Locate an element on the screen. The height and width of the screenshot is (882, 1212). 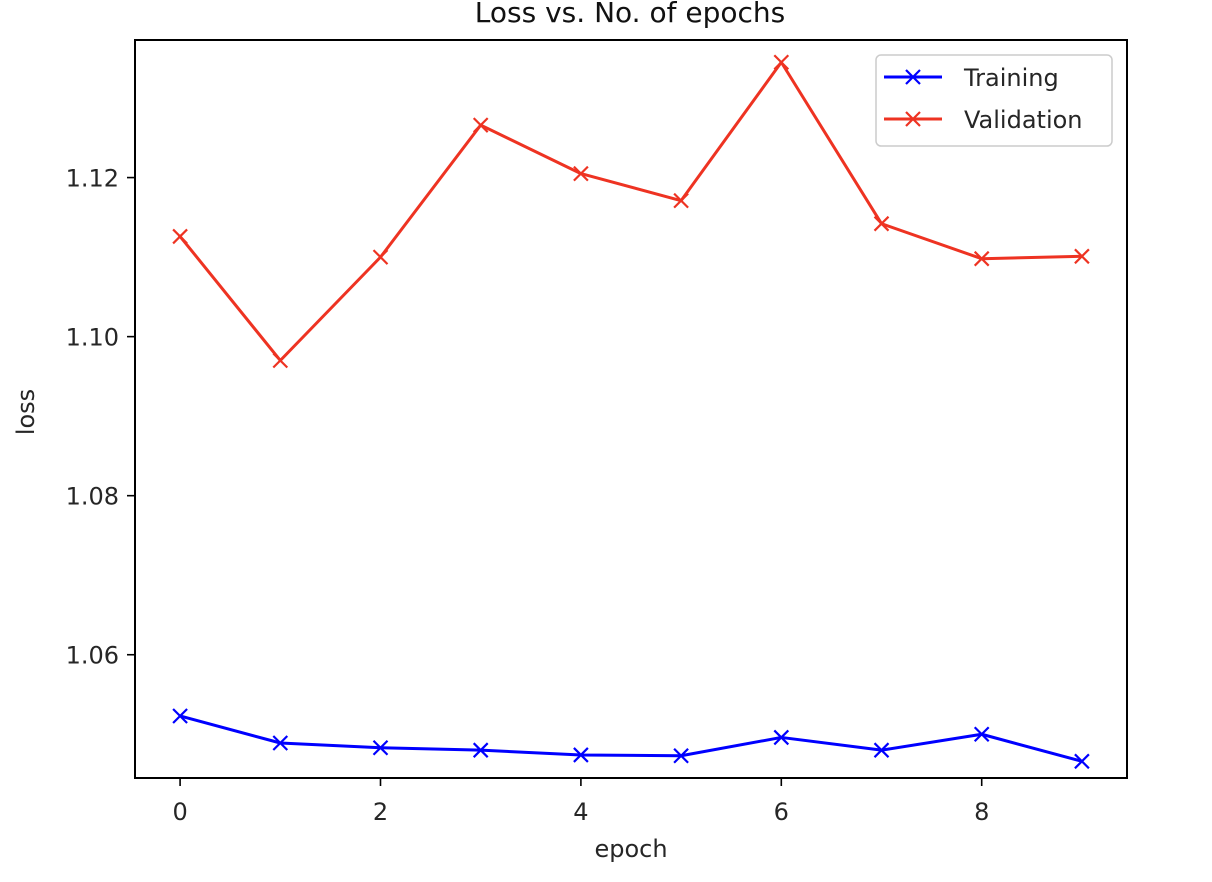
x-tick-label: 6 is located at coordinates (781, 812).